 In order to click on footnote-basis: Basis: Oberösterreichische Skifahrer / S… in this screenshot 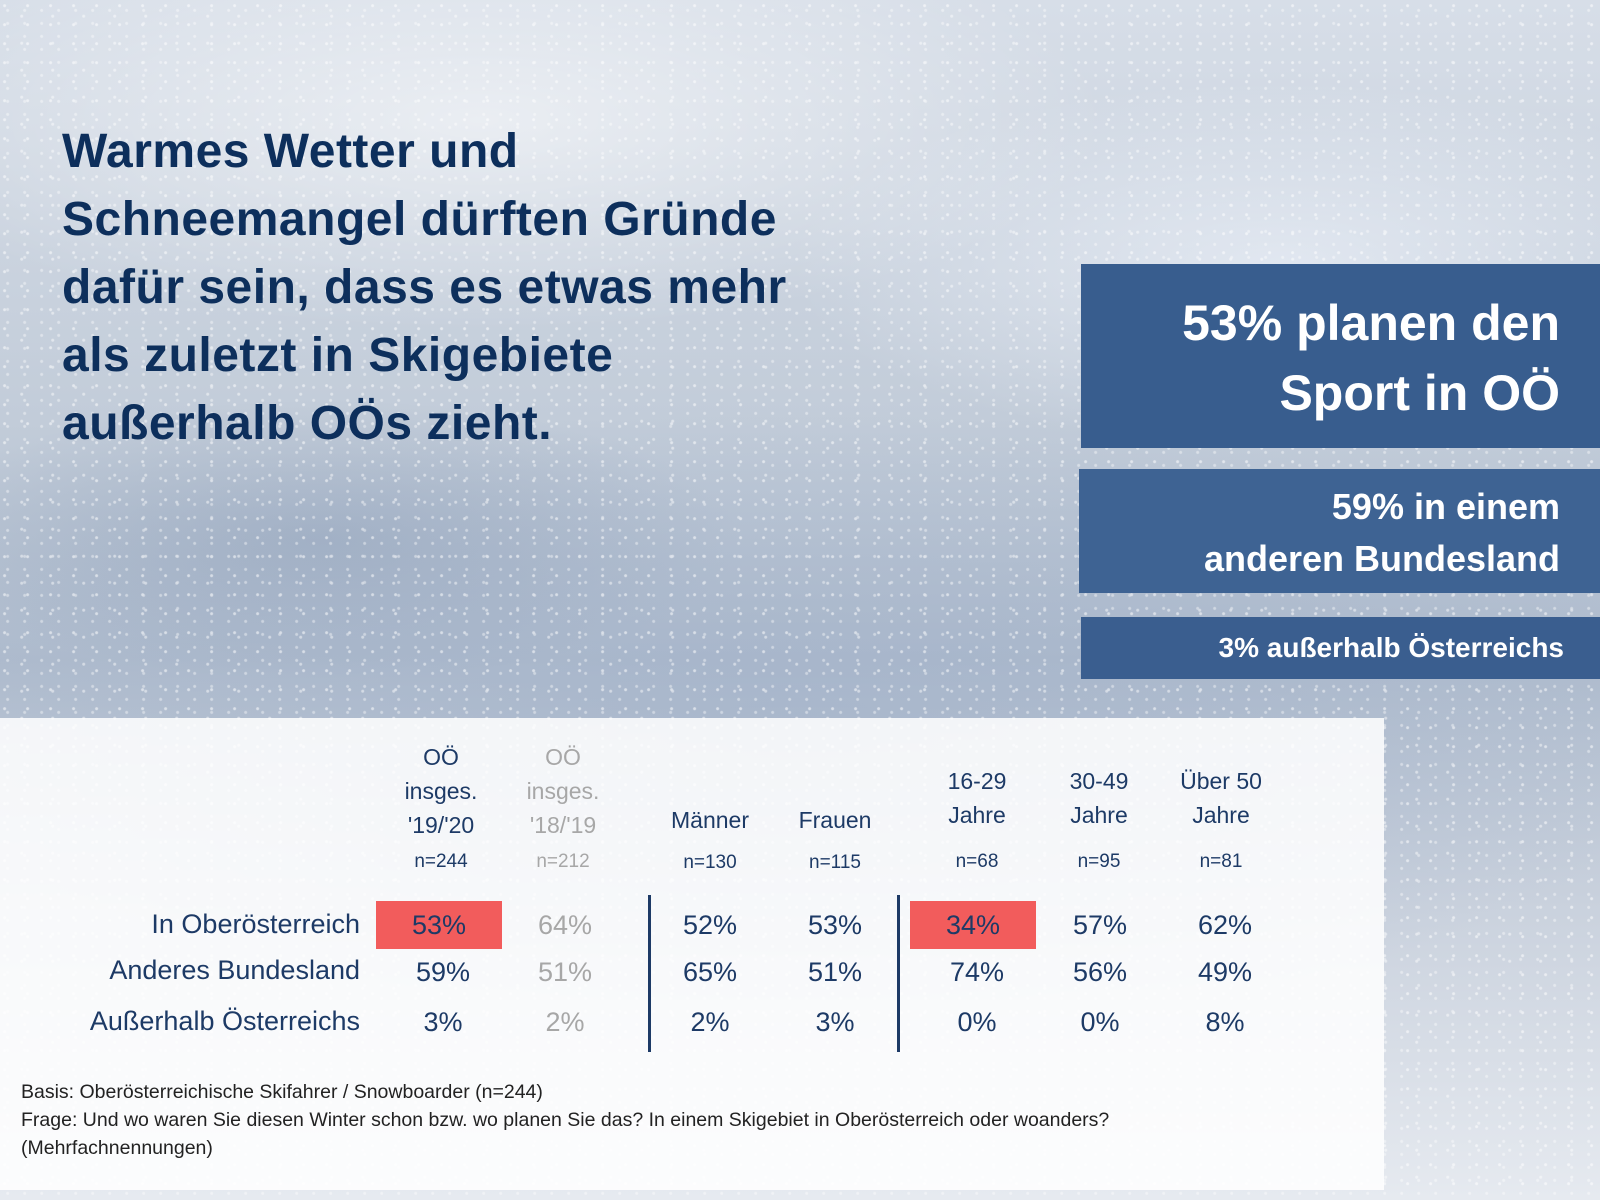, I will do `click(282, 1092)`.